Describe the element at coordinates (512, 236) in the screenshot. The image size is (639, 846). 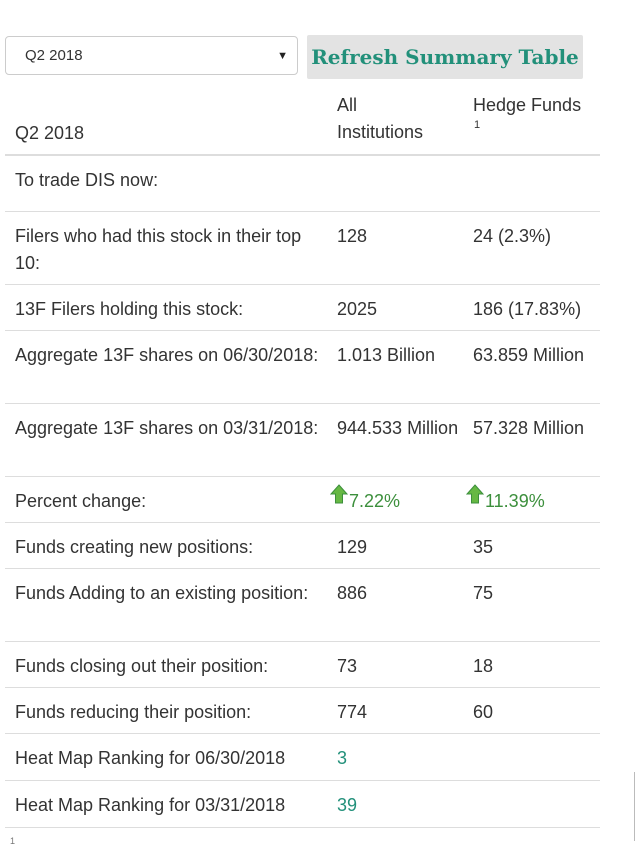
I see `row-hedge-value: 24 (2.3%)` at that location.